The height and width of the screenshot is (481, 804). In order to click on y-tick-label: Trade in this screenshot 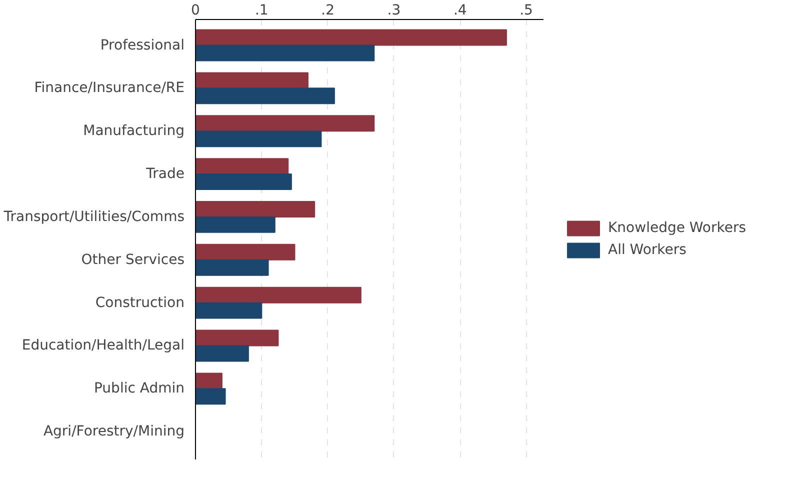, I will do `click(165, 174)`.